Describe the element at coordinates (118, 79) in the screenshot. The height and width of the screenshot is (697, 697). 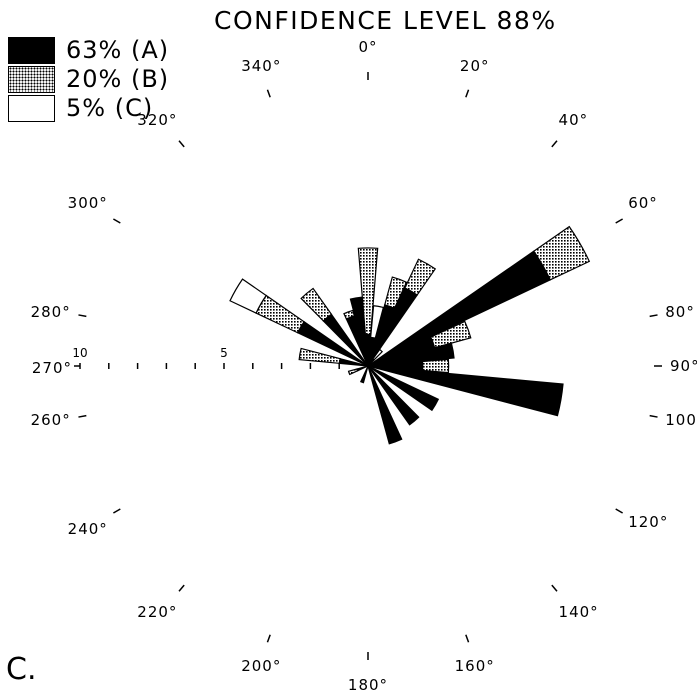
I see `legend-label-b: 20% (B)` at that location.